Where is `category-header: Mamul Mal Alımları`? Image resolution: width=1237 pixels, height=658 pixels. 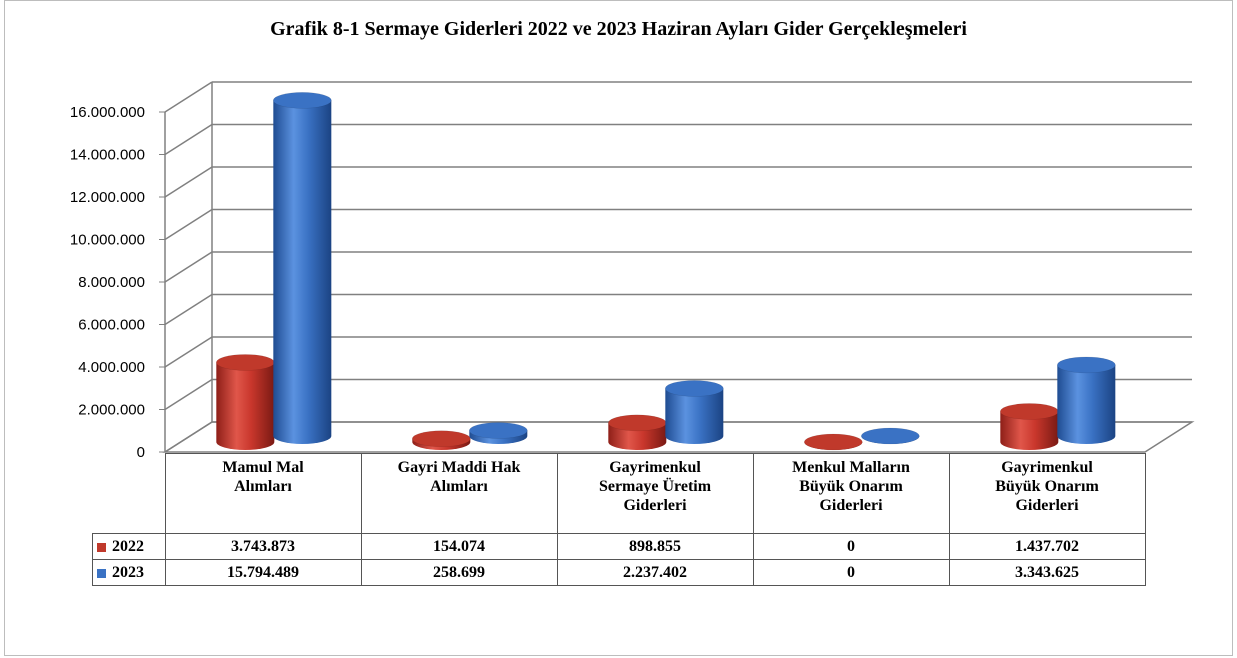
category-header: Mamul Mal Alımları is located at coordinates (263, 493).